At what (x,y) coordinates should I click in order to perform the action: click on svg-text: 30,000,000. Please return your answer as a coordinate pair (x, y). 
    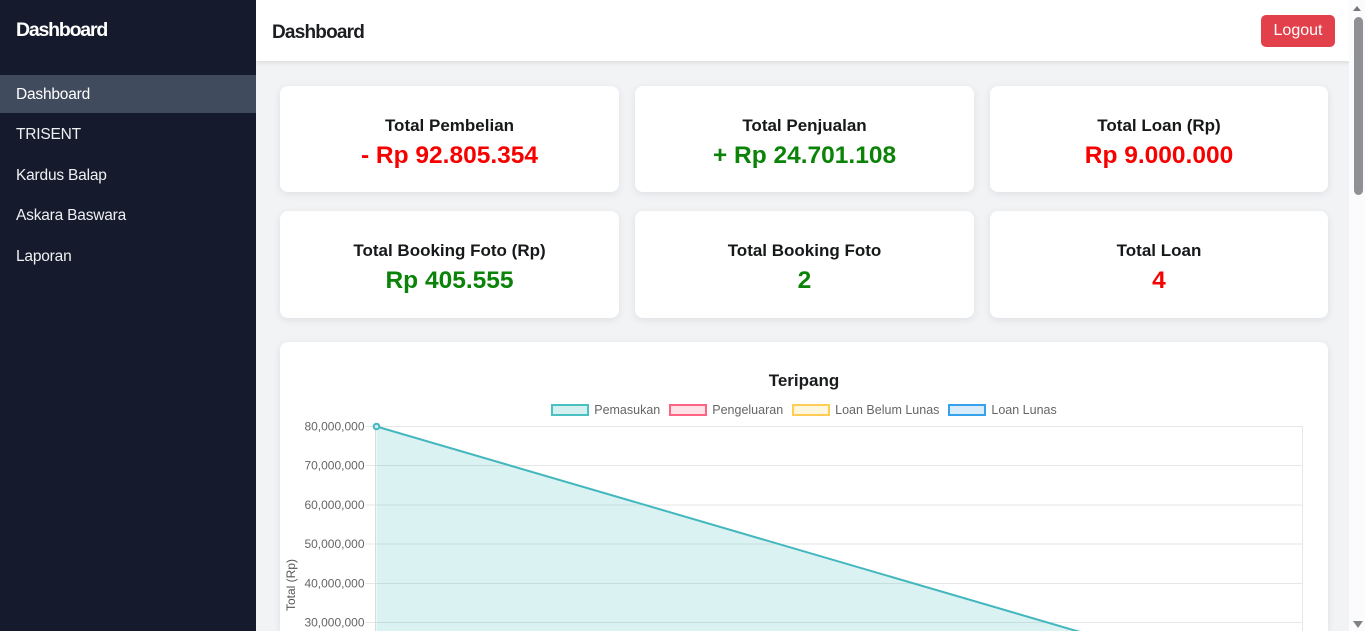
    Looking at the image, I should click on (334, 623).